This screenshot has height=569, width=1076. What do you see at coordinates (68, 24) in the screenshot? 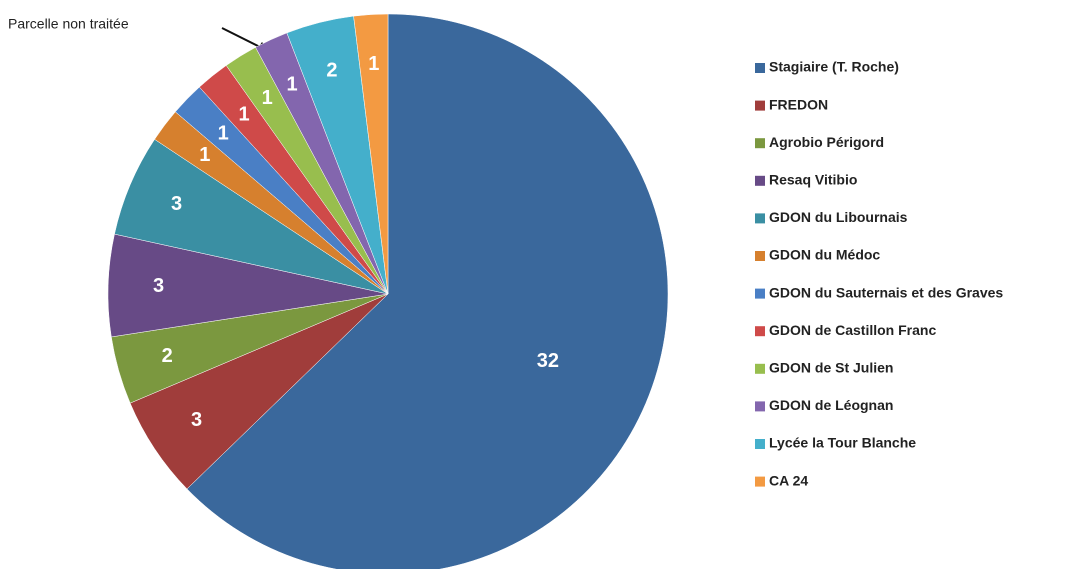
I see `annotation: Parcelle non traitée` at bounding box center [68, 24].